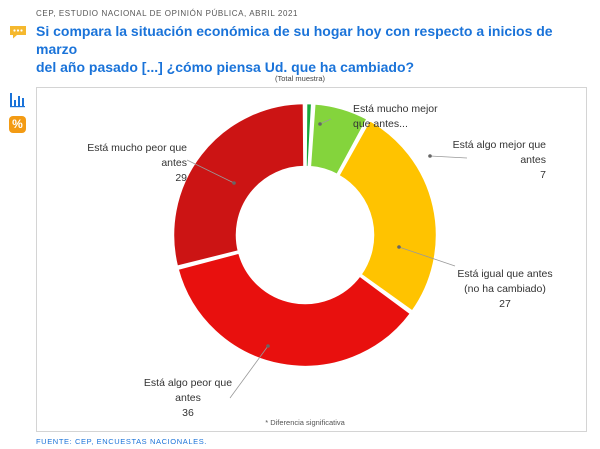 The height and width of the screenshot is (449, 600). Describe the element at coordinates (17, 124) in the screenshot. I see `percent-icon: %` at that location.